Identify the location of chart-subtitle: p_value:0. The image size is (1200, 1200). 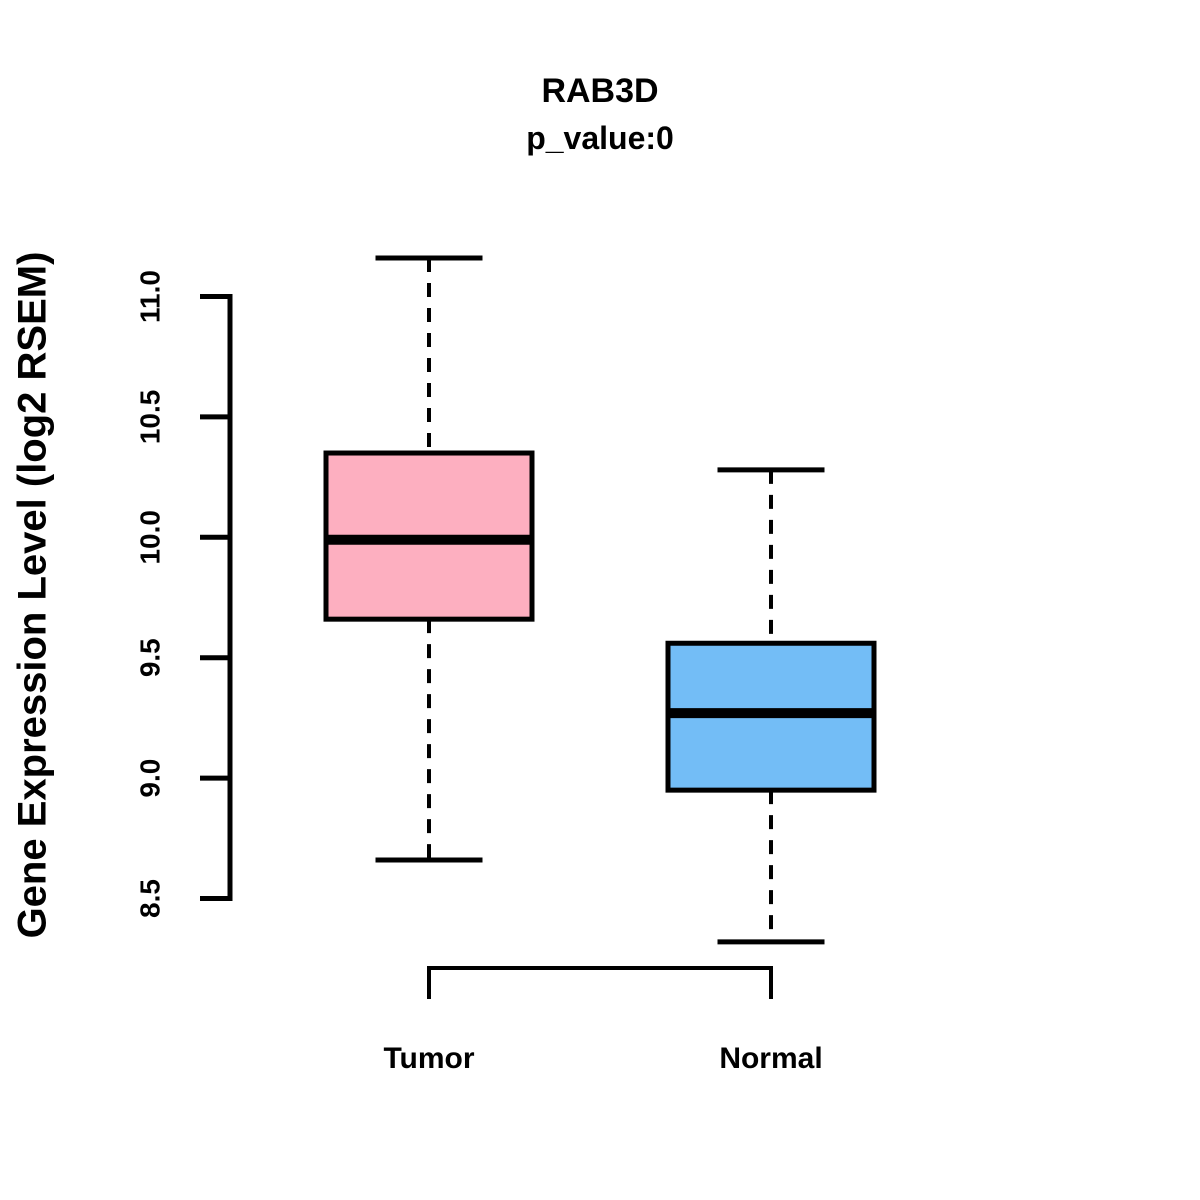
(600, 138).